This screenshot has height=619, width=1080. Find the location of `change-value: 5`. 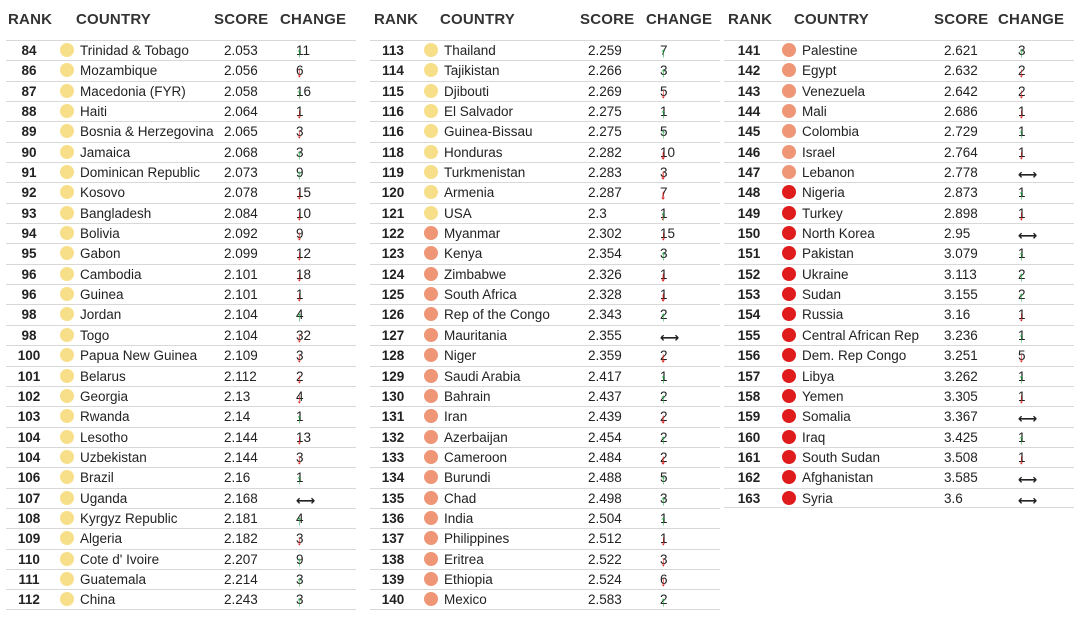

change-value: 5 is located at coordinates (1022, 356).